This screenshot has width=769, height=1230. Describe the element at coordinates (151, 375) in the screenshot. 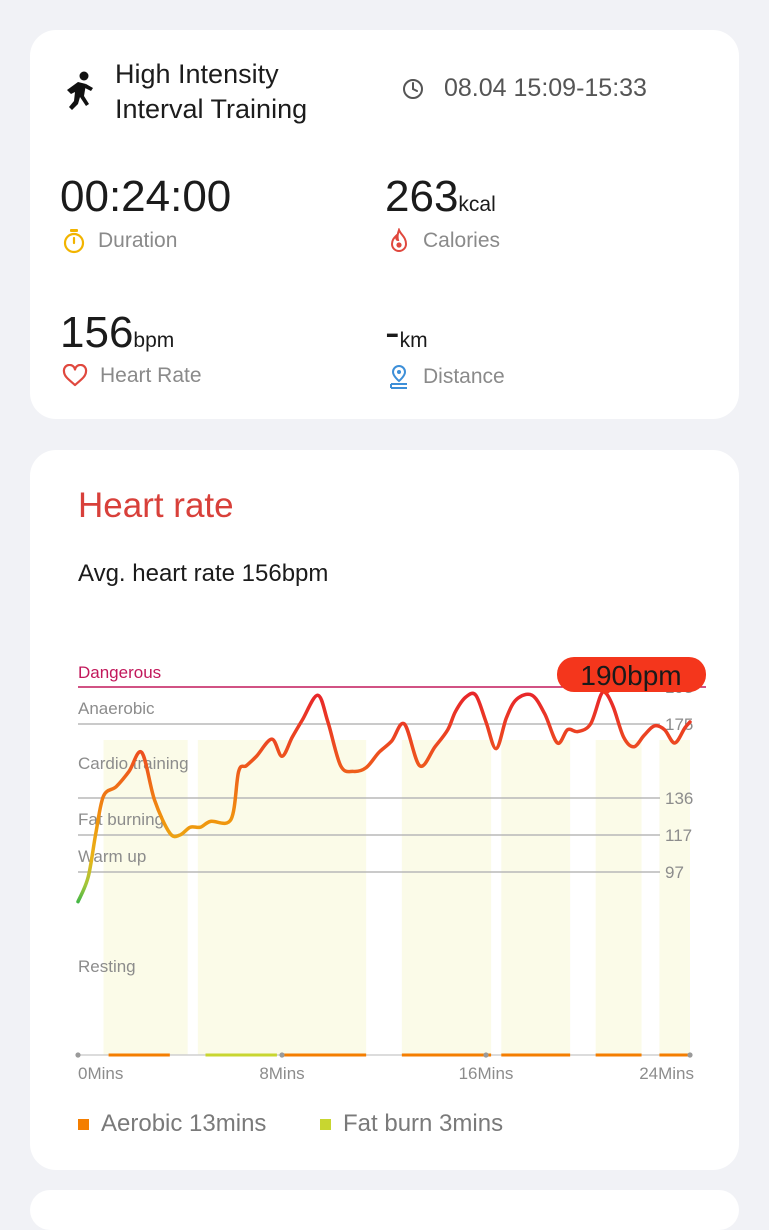

I see `heart-rate-label: Heart Rate` at that location.